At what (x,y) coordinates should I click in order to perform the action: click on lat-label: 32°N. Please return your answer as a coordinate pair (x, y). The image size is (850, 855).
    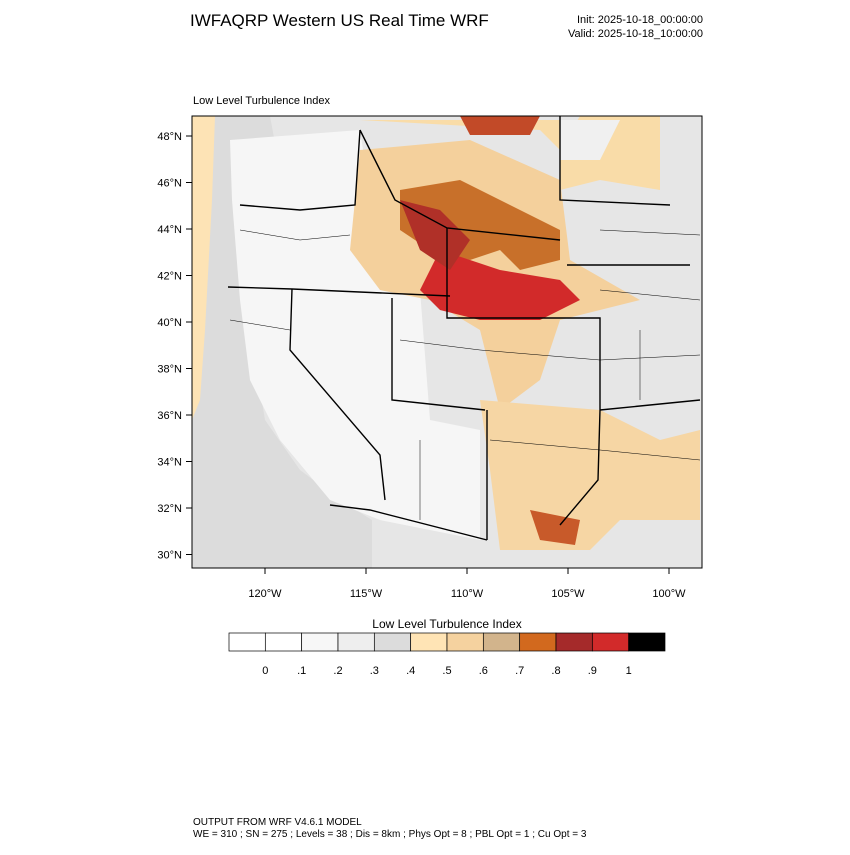
    Looking at the image, I should click on (169, 509).